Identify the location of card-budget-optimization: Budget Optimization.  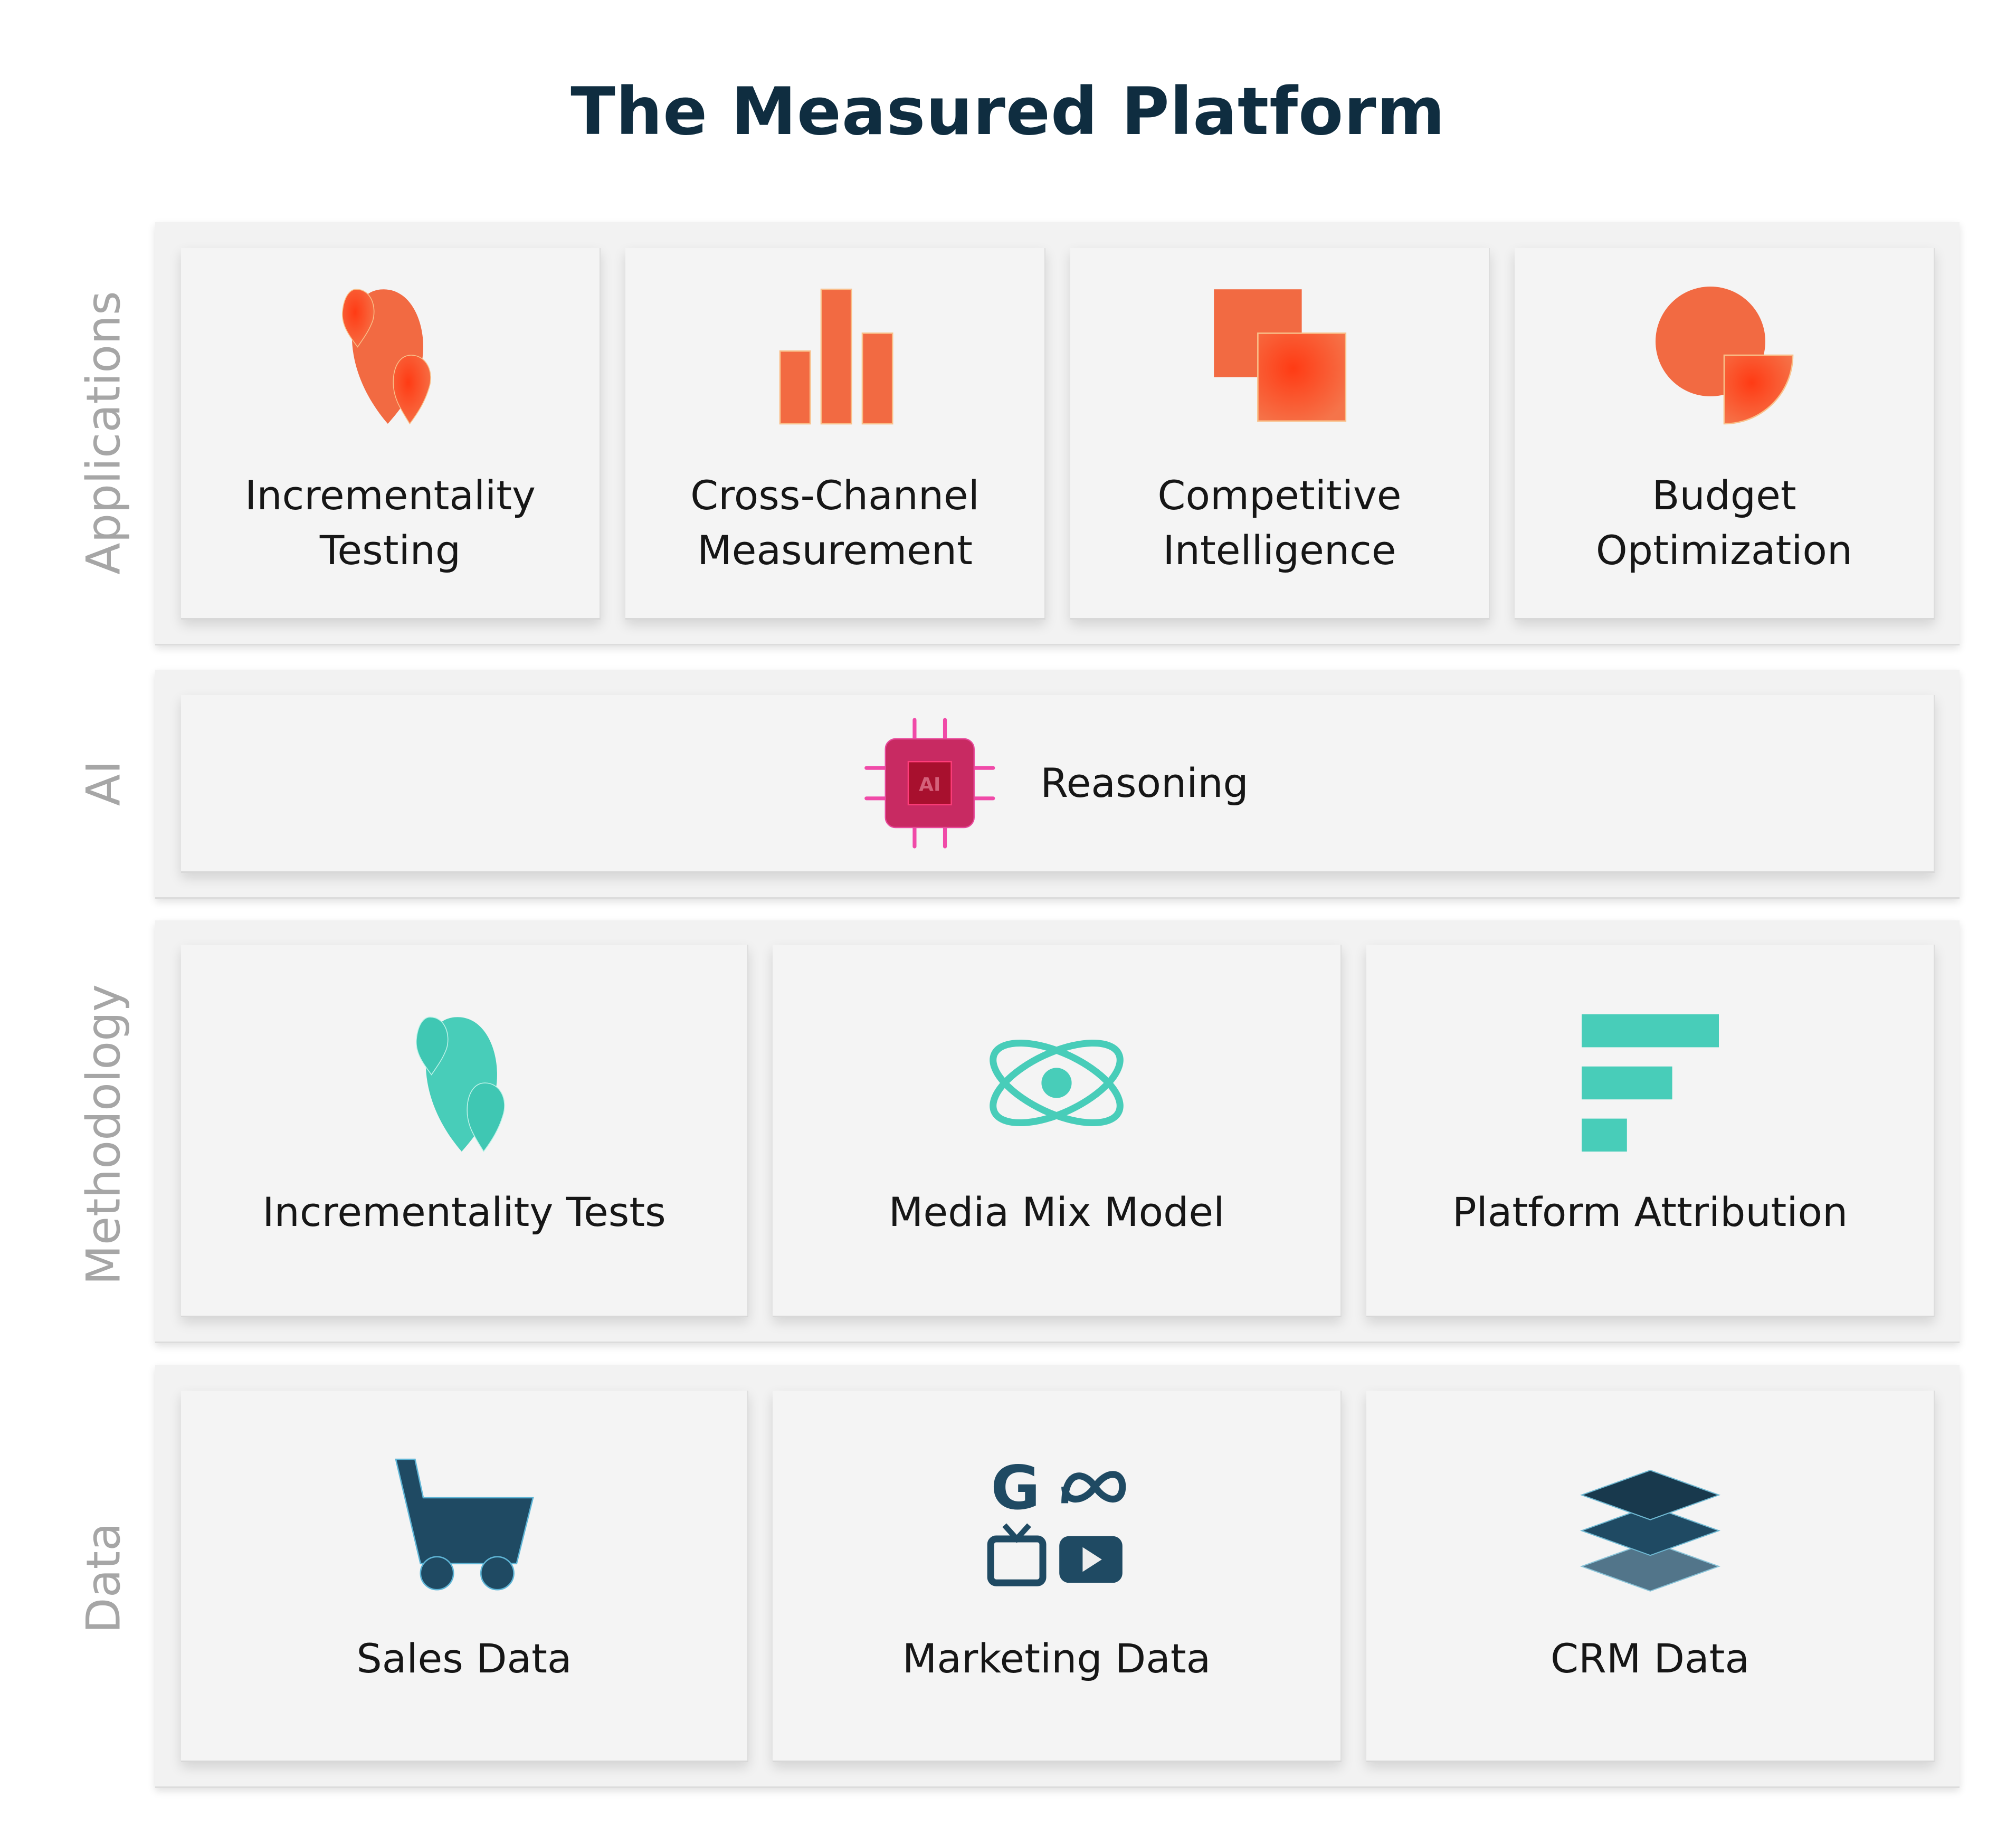
(1725, 434).